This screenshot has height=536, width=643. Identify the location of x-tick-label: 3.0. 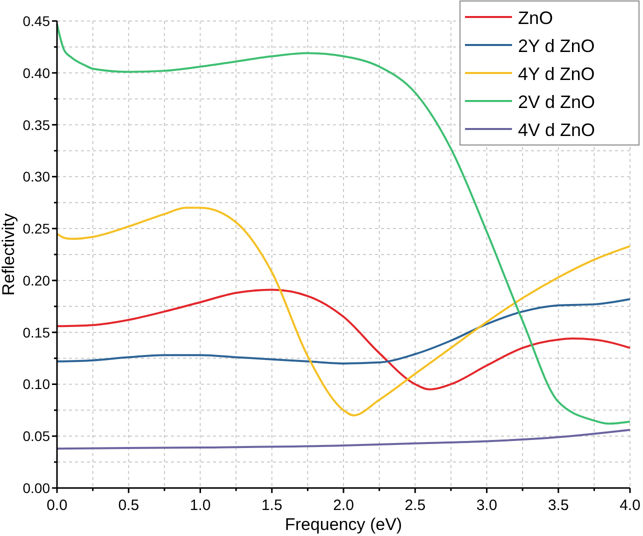
(487, 505).